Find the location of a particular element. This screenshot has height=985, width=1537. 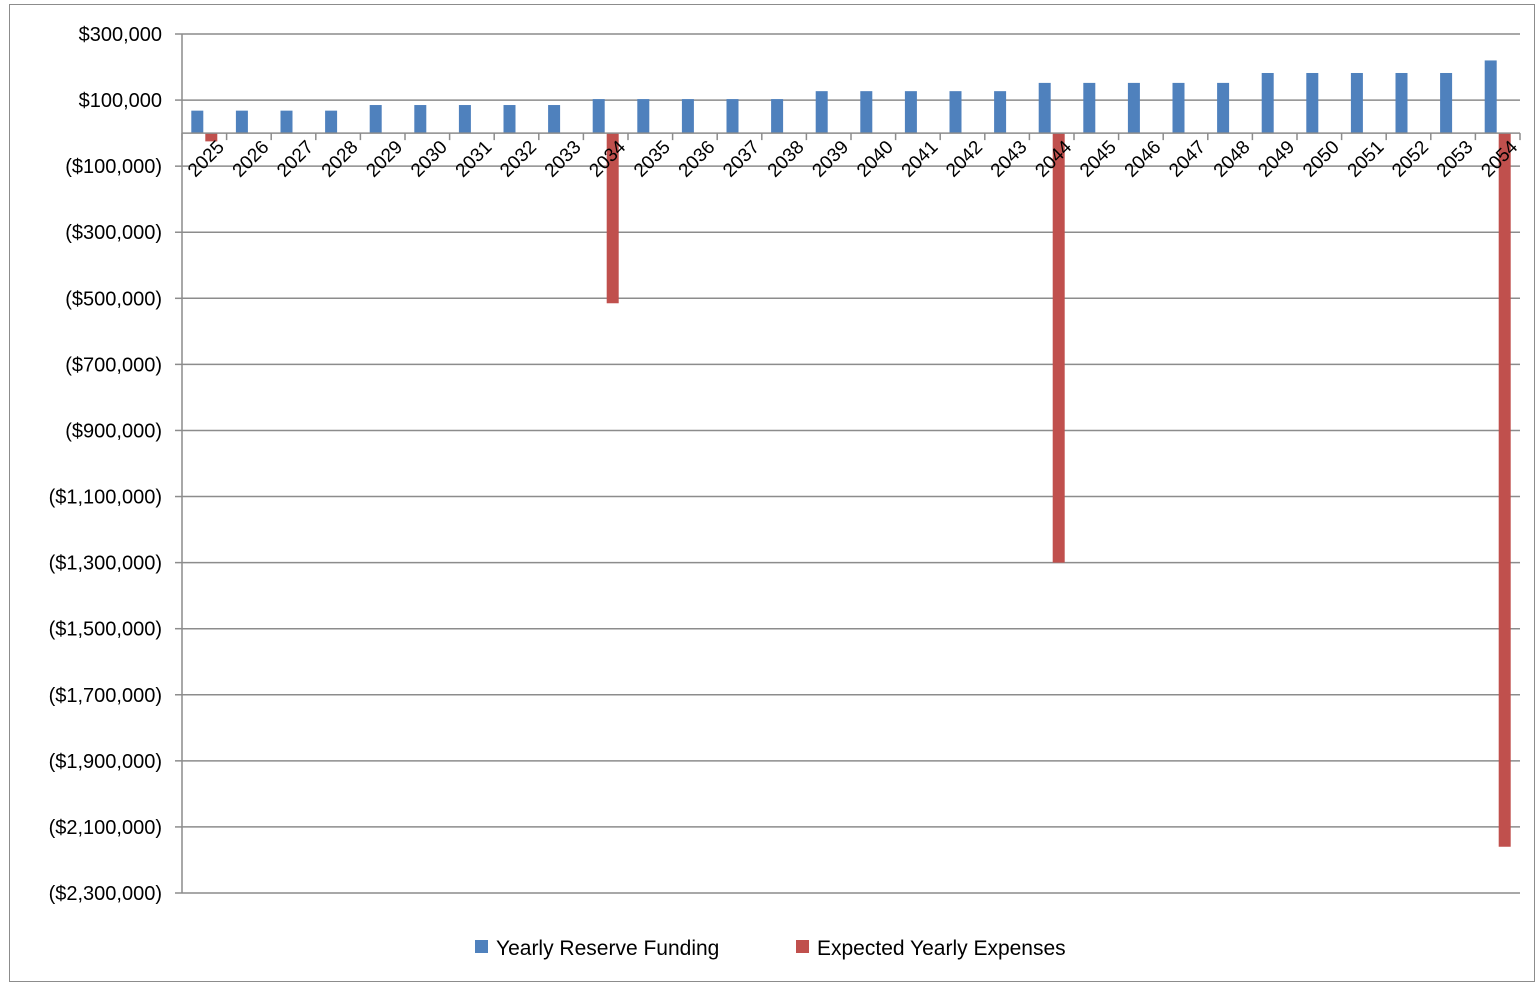

funding-bar-2034 is located at coordinates (598, 116).